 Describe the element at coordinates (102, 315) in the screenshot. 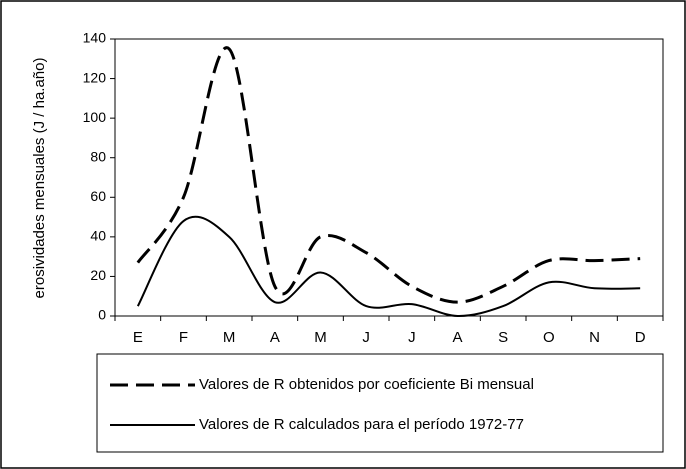

I see `y-tick-label: 0` at that location.